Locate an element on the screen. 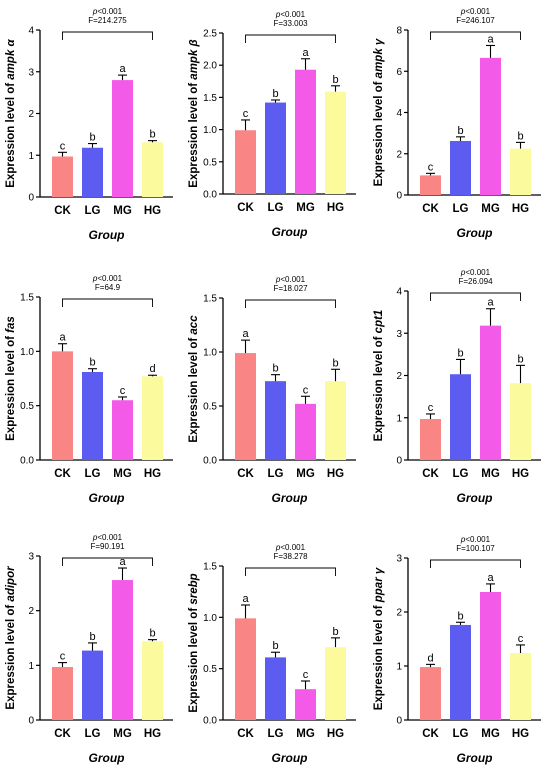 This screenshot has width=550, height=777. f-value-label: F=18.027 is located at coordinates (290, 288).